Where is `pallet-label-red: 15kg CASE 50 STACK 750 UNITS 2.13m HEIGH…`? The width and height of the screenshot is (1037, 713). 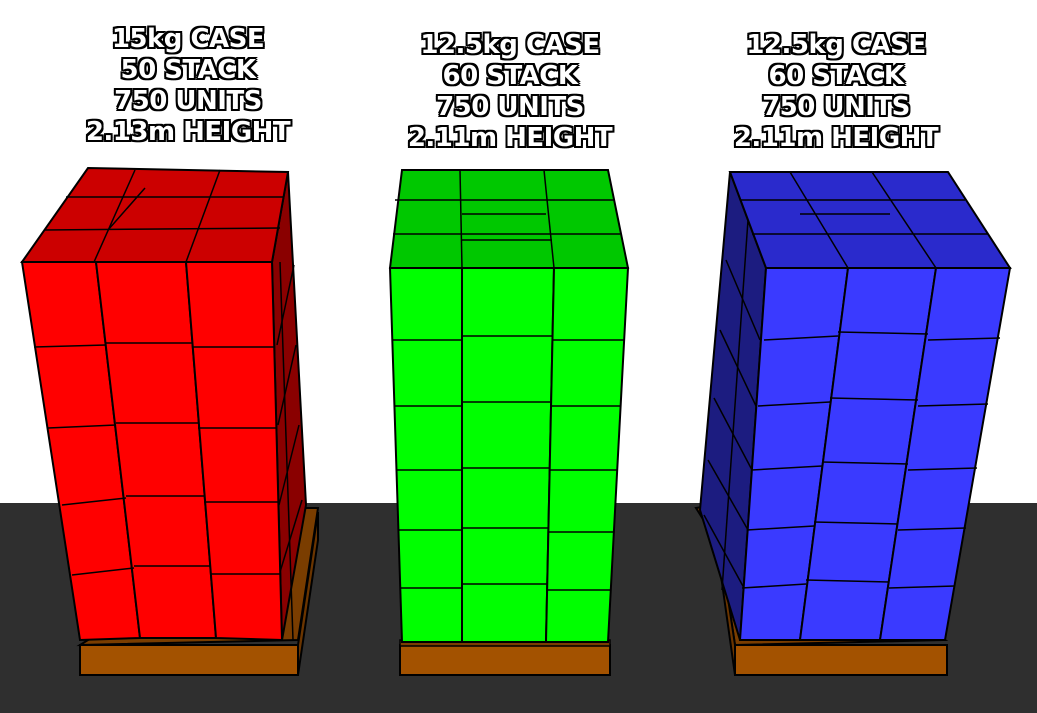
pallet-label-red: 15kg CASE 50 STACK 750 UNITS 2.13m HEIGH… is located at coordinates (188, 86).